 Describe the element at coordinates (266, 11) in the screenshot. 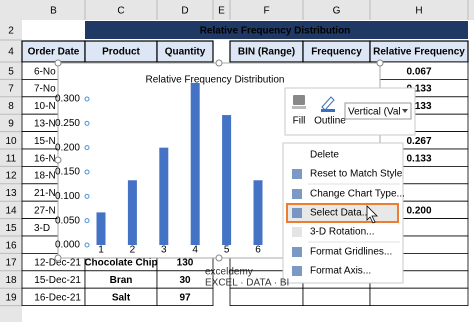

I see `column-header: F` at that location.